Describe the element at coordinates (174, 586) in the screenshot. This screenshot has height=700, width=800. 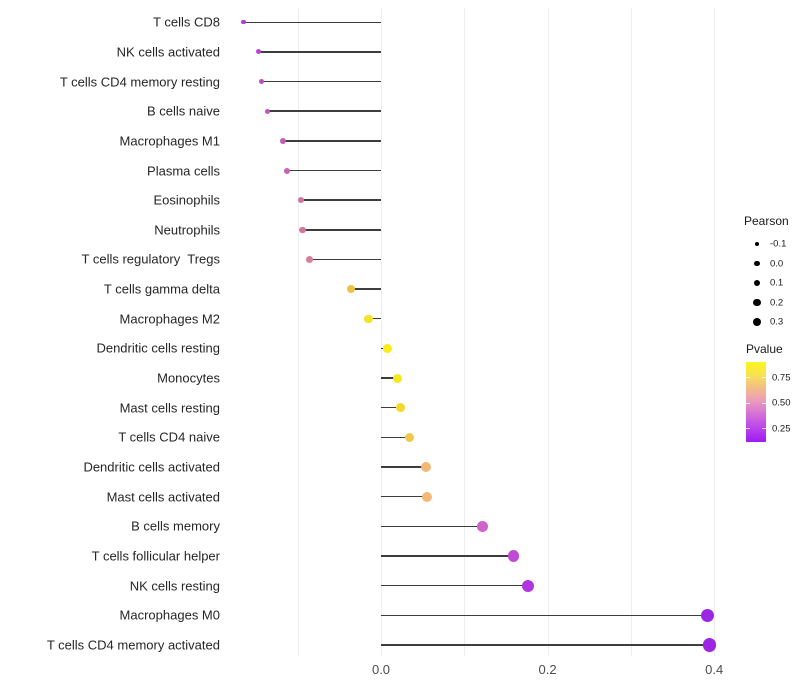
I see `category-label: NK cells resting` at that location.